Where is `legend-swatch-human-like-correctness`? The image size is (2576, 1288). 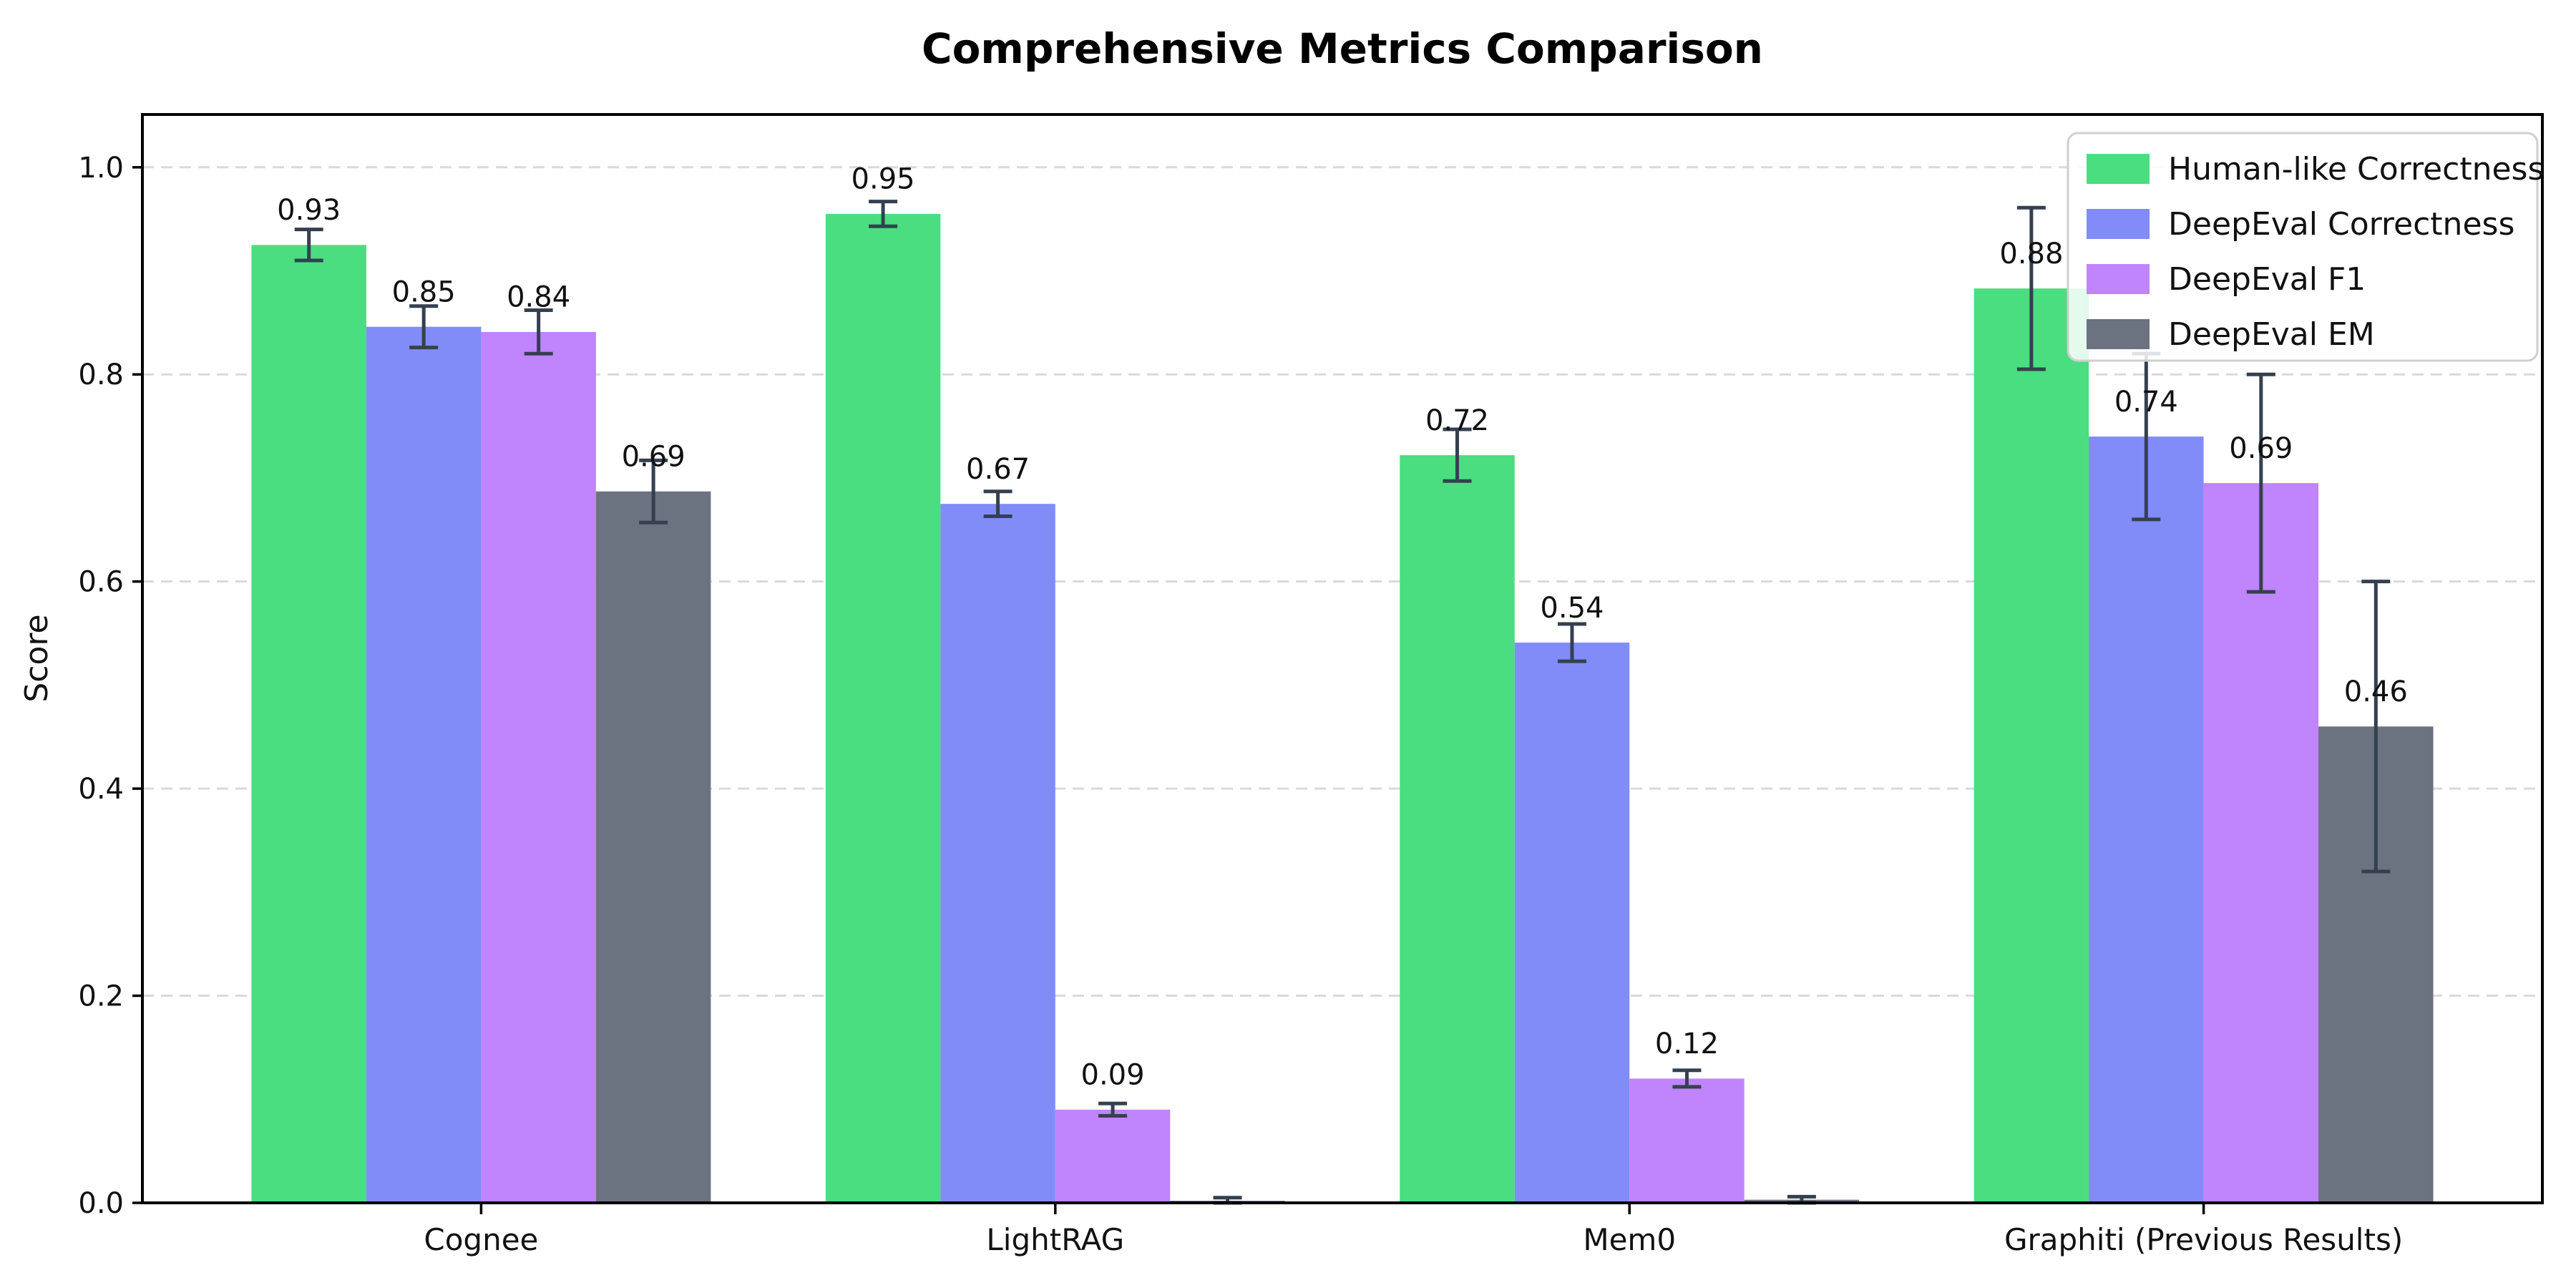 legend-swatch-human-like-correctness is located at coordinates (2118, 169).